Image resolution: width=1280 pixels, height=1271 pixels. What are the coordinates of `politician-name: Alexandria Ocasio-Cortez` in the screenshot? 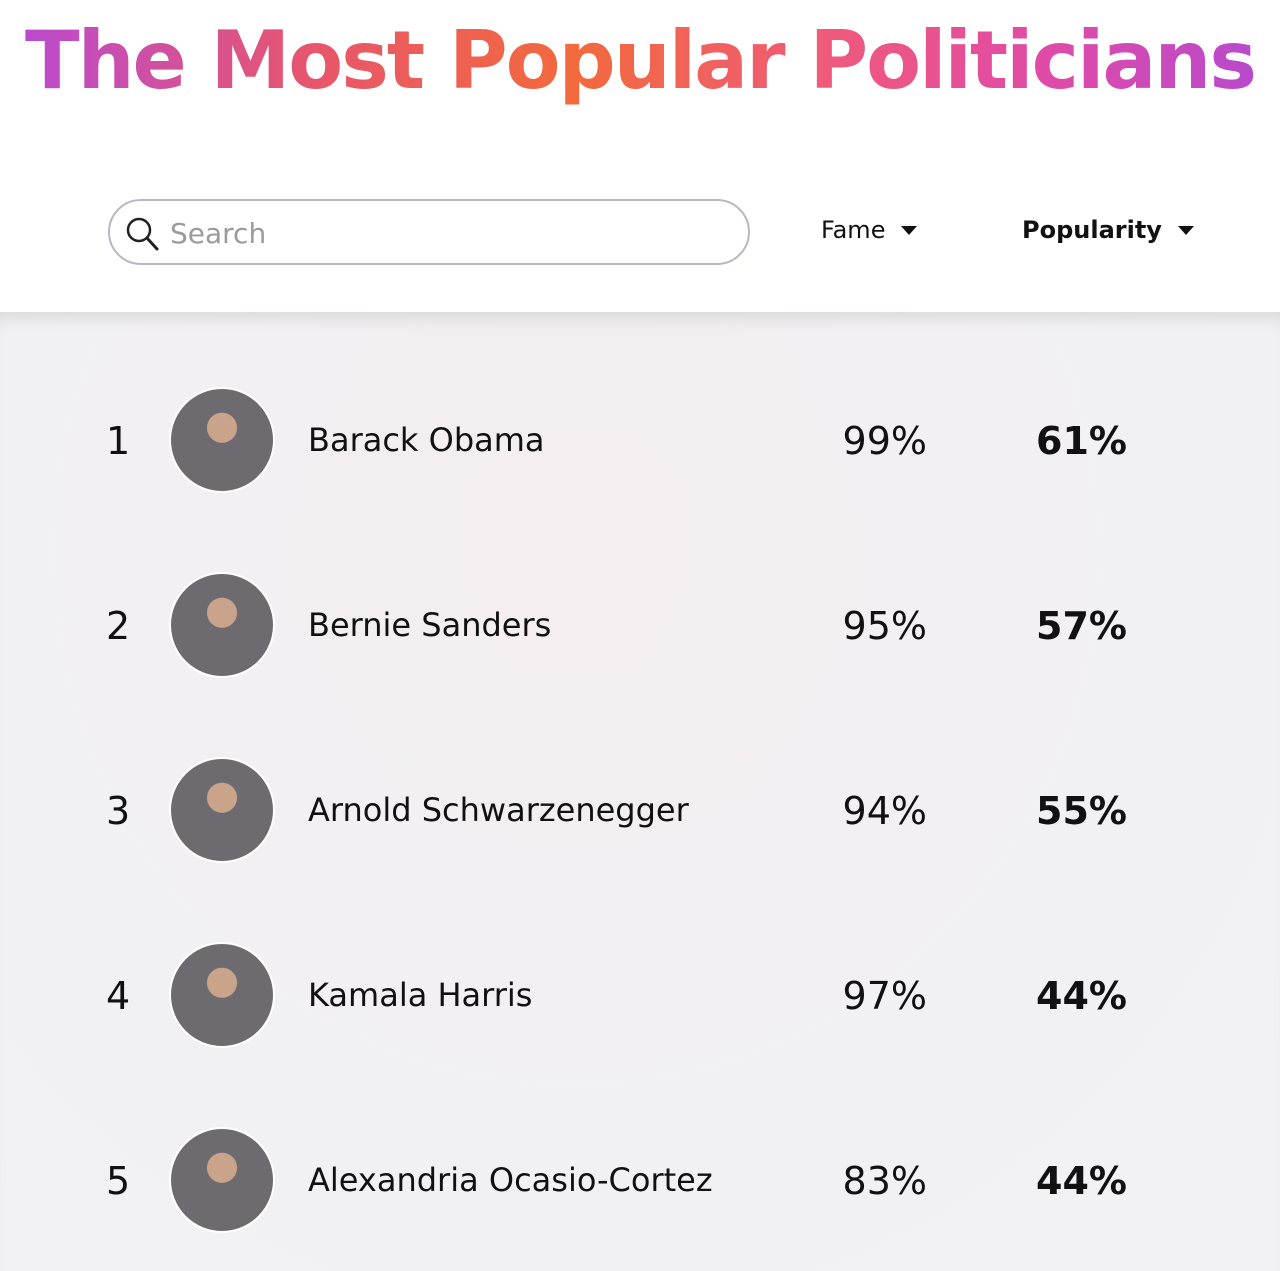 It's located at (510, 1180).